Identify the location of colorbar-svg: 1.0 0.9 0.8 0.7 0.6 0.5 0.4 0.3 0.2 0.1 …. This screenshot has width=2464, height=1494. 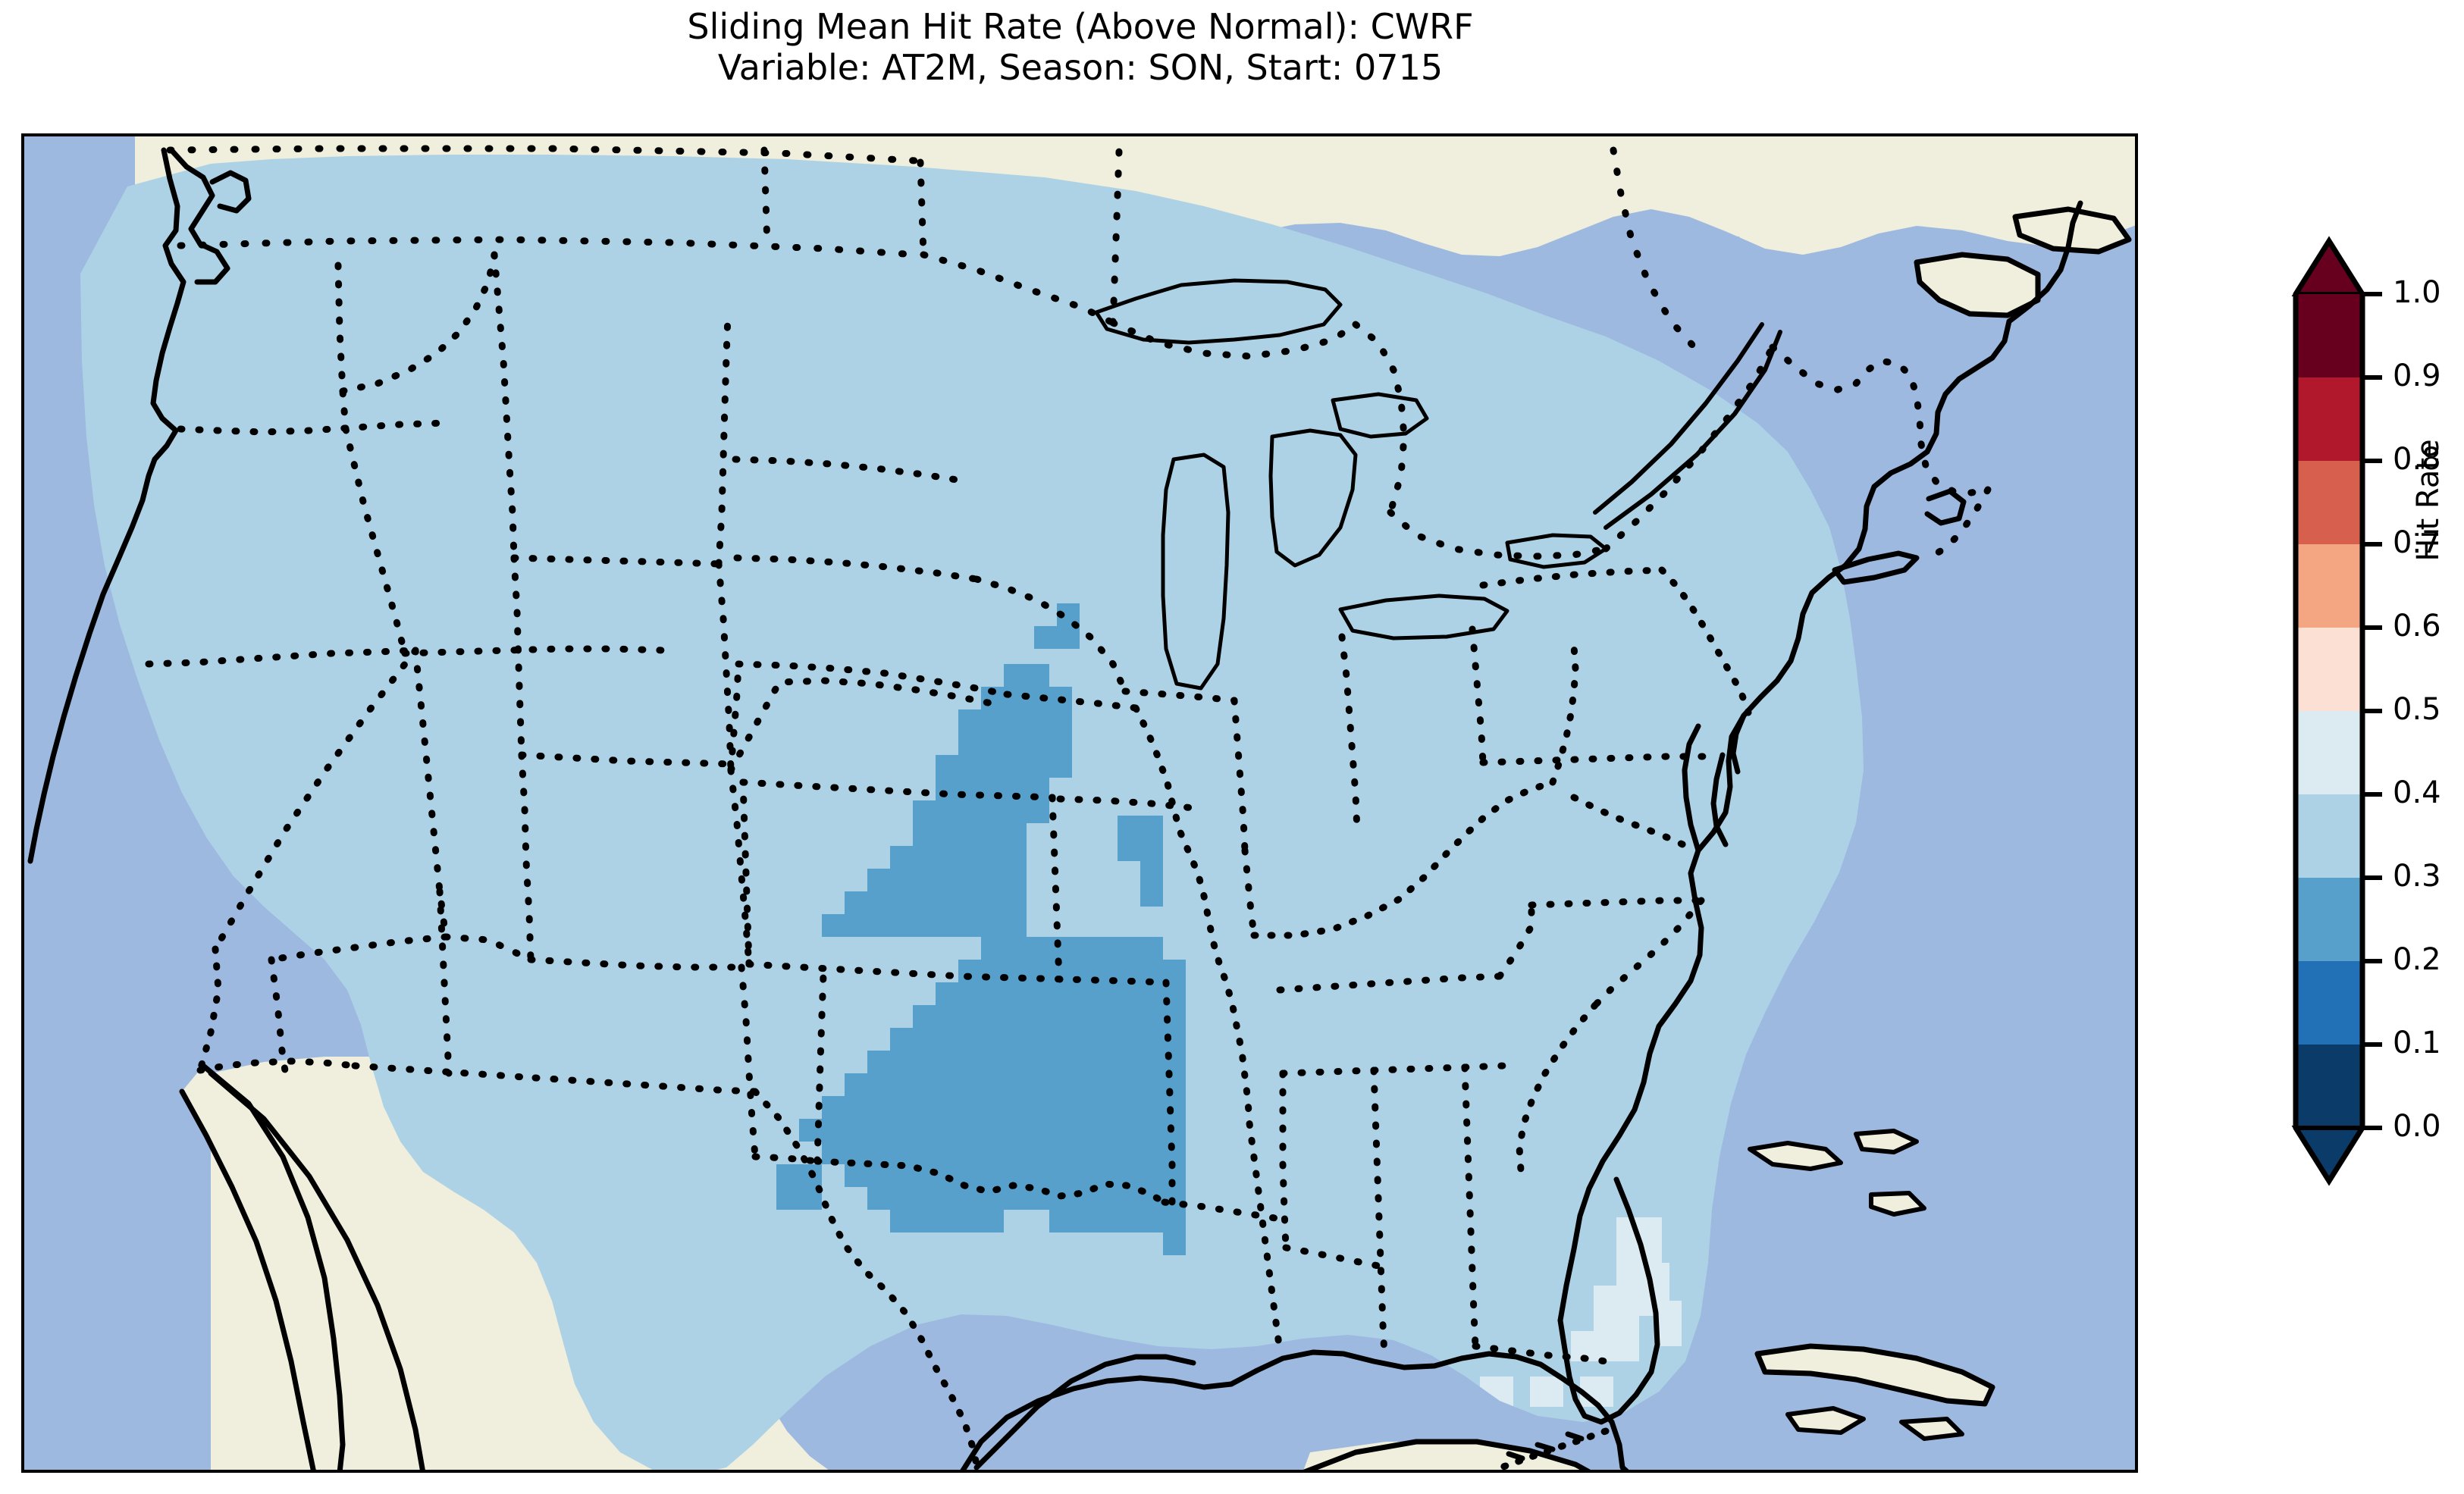
(2366, 711).